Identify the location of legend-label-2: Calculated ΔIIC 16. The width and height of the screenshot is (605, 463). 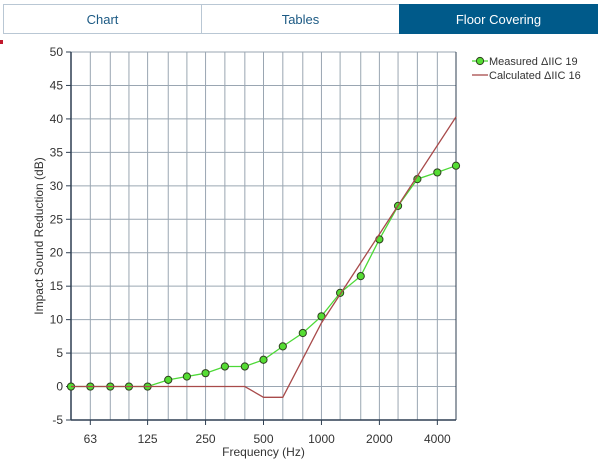
(535, 76).